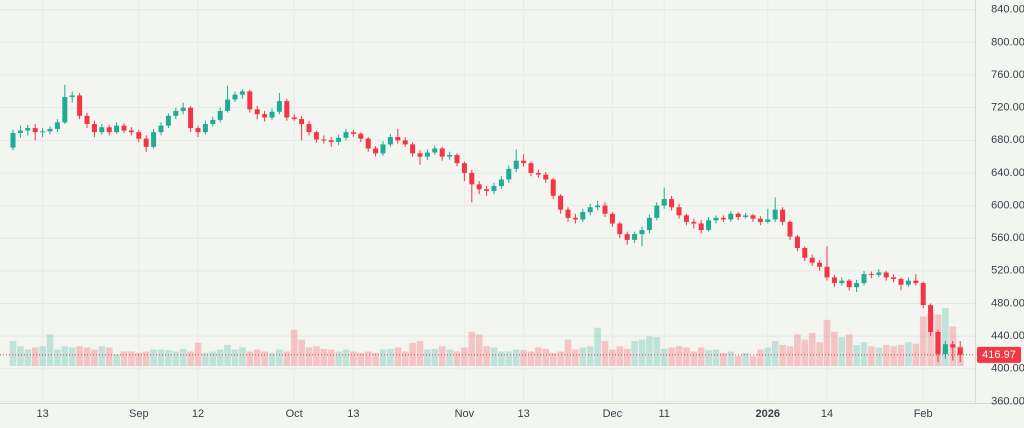  What do you see at coordinates (1007, 140) in the screenshot?
I see `y-tick-label: 680.00` at bounding box center [1007, 140].